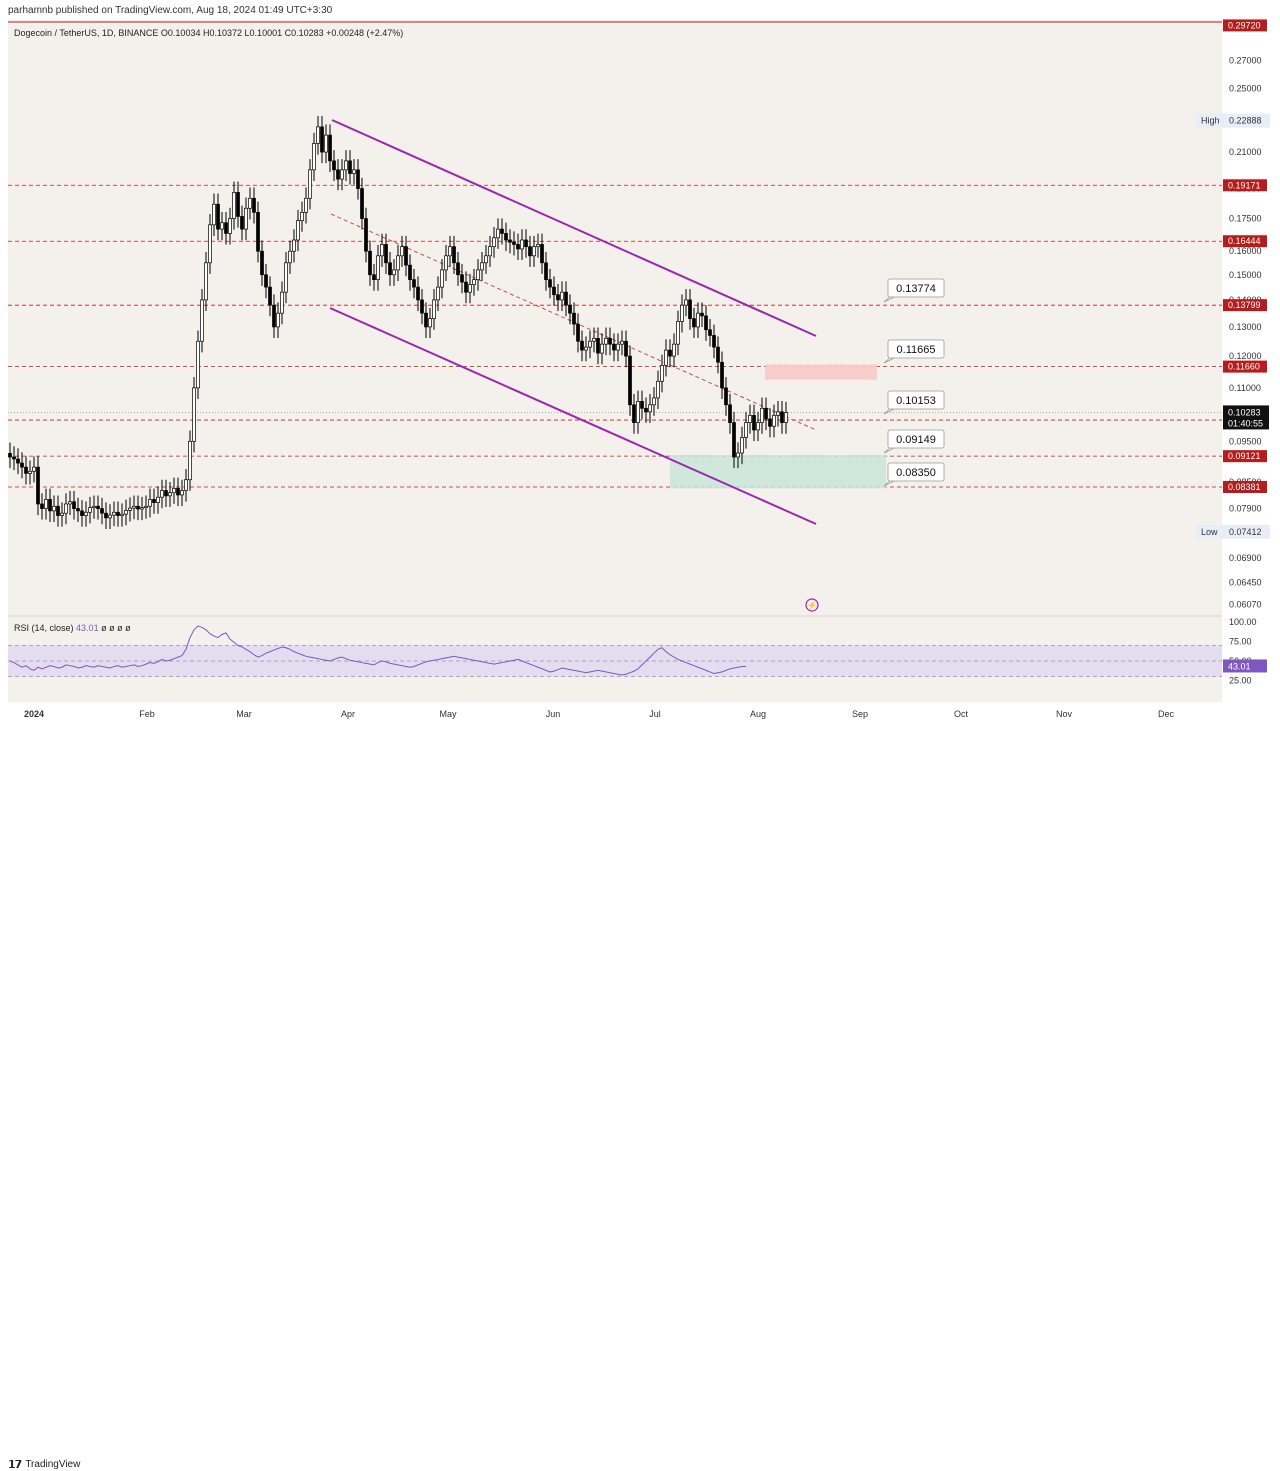 Image resolution: width=1280 pixels, height=1471 pixels. I want to click on tradingview-logo: 𝟭𝟳 TradingView, so click(44, 1464).